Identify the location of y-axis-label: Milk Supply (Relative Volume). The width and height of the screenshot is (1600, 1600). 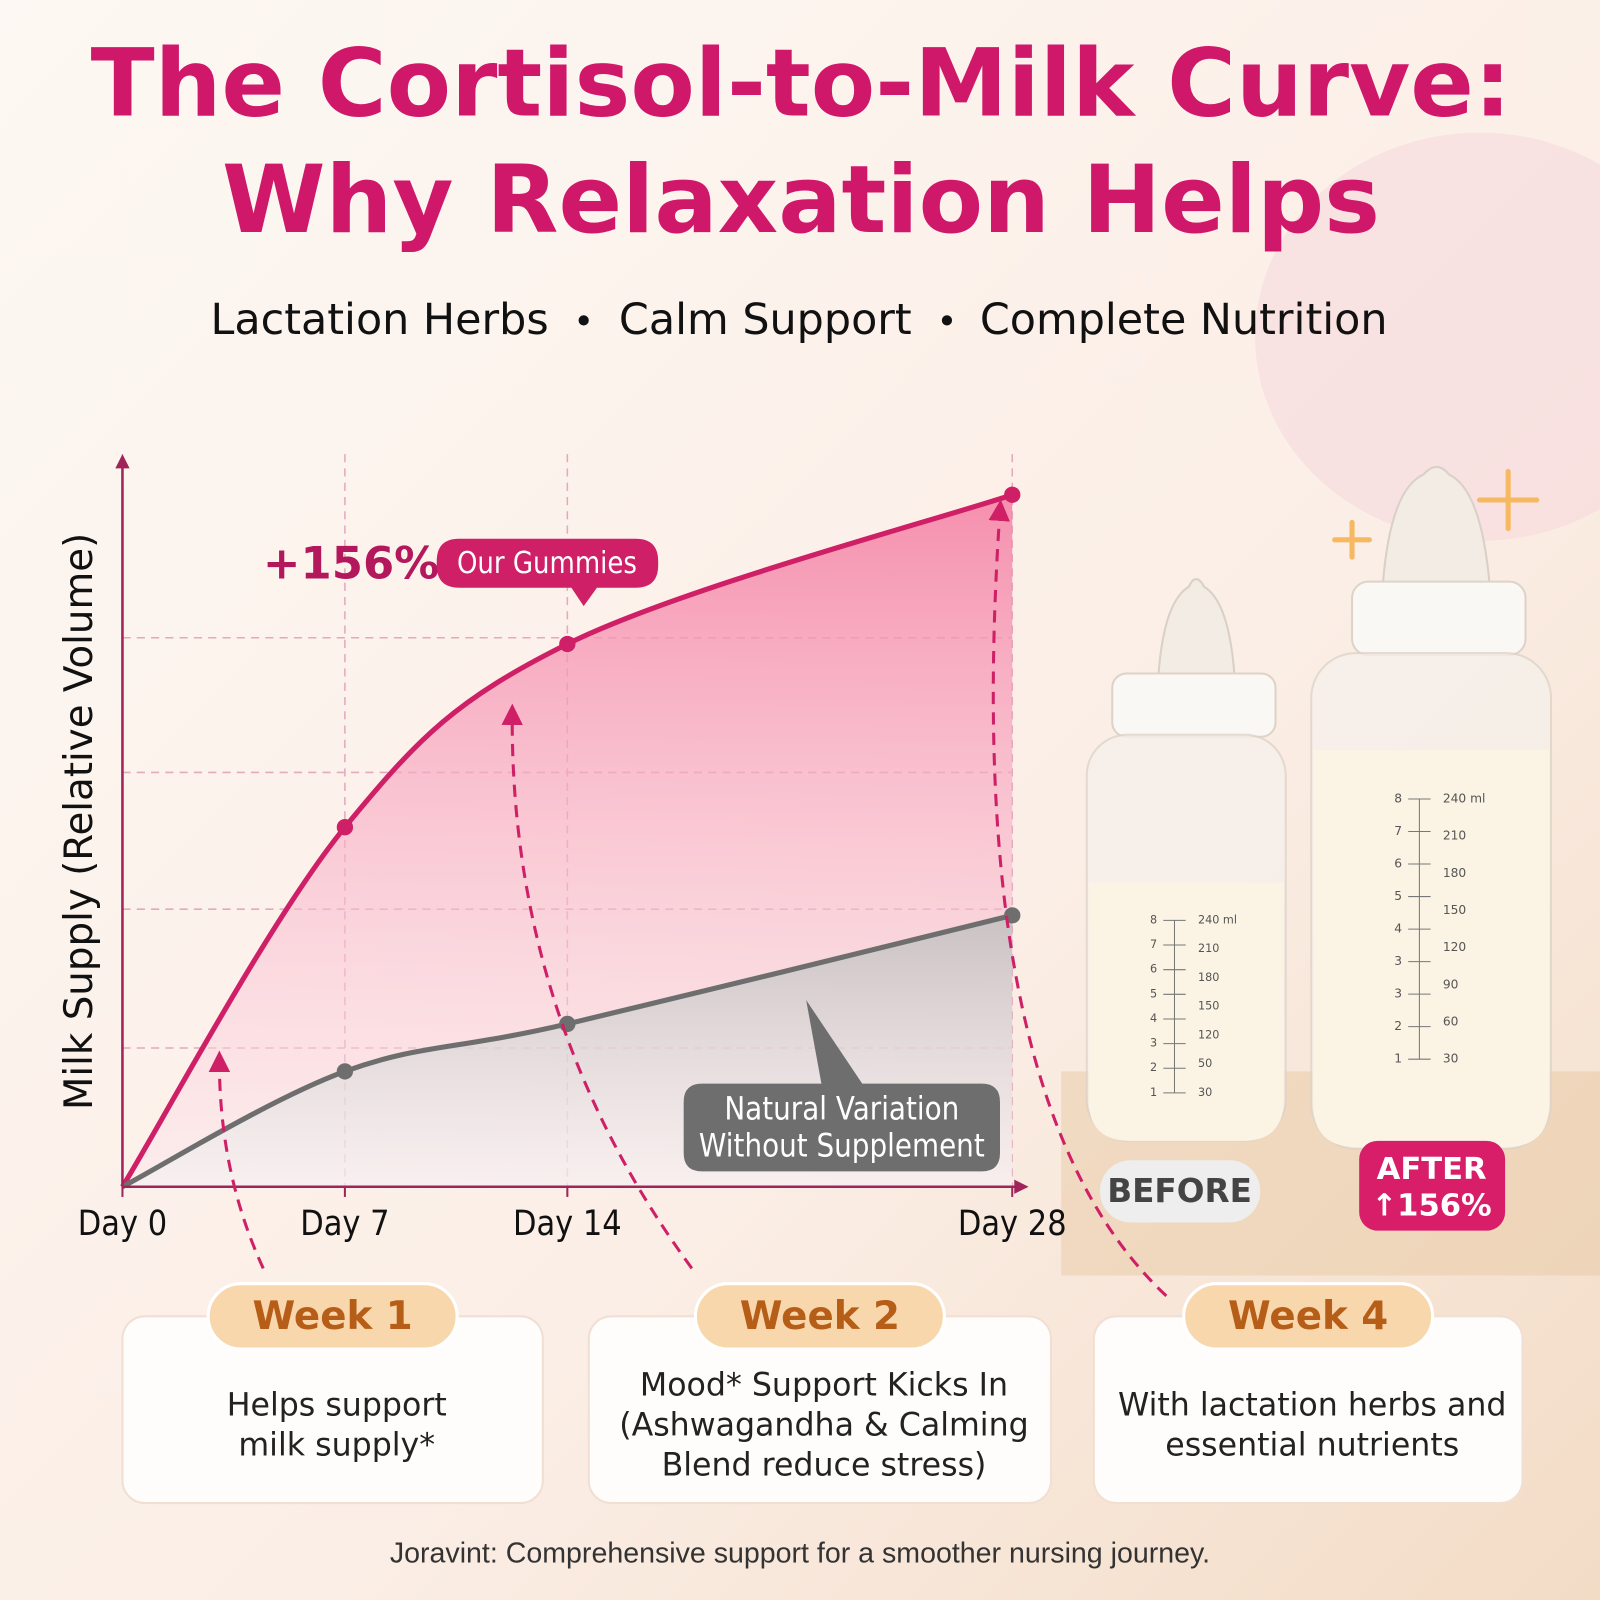
(79, 821).